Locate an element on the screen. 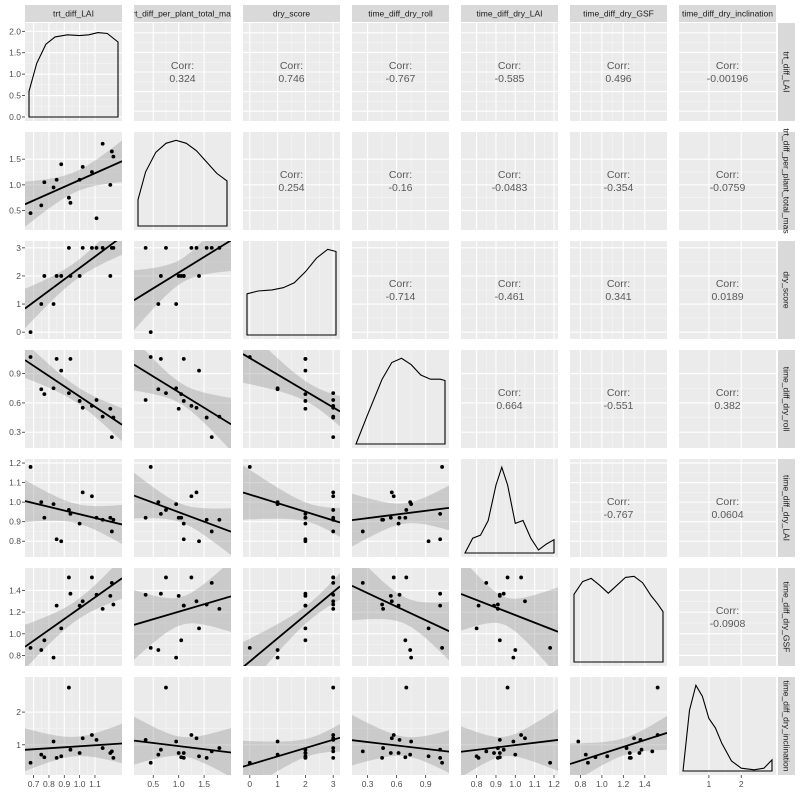 Image resolution: width=800 pixels, height=800 pixels. panel-2-4: Corr:-0.461 is located at coordinates (509, 290).